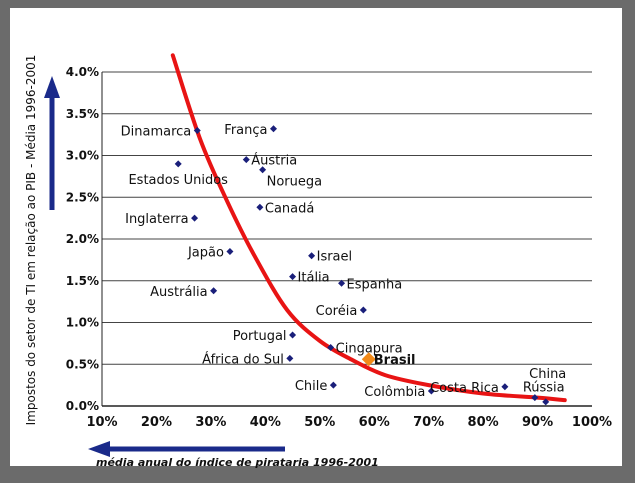  What do you see at coordinates (547, 374) in the screenshot?
I see `point-label: China` at bounding box center [547, 374].